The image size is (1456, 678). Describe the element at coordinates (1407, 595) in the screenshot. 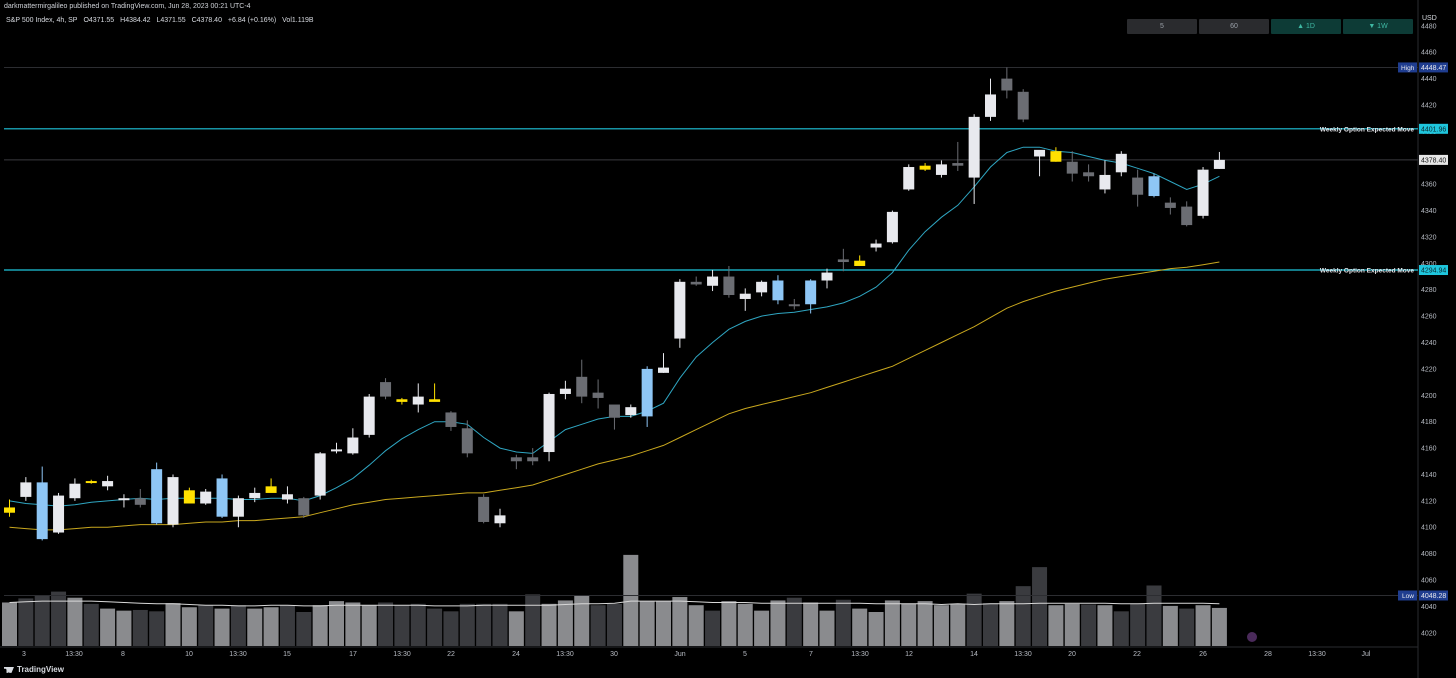

I see `low-label-tag` at that location.